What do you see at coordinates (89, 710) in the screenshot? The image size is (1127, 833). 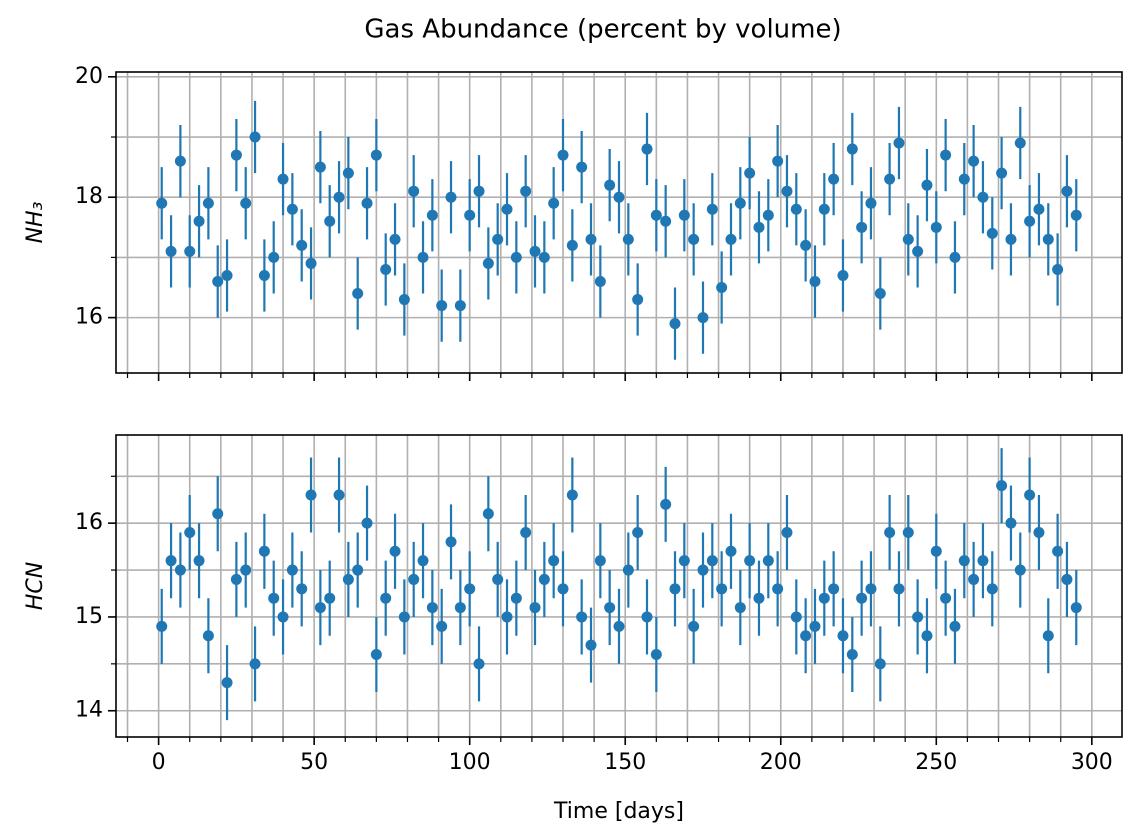 I see `y-tick-label: 14` at bounding box center [89, 710].